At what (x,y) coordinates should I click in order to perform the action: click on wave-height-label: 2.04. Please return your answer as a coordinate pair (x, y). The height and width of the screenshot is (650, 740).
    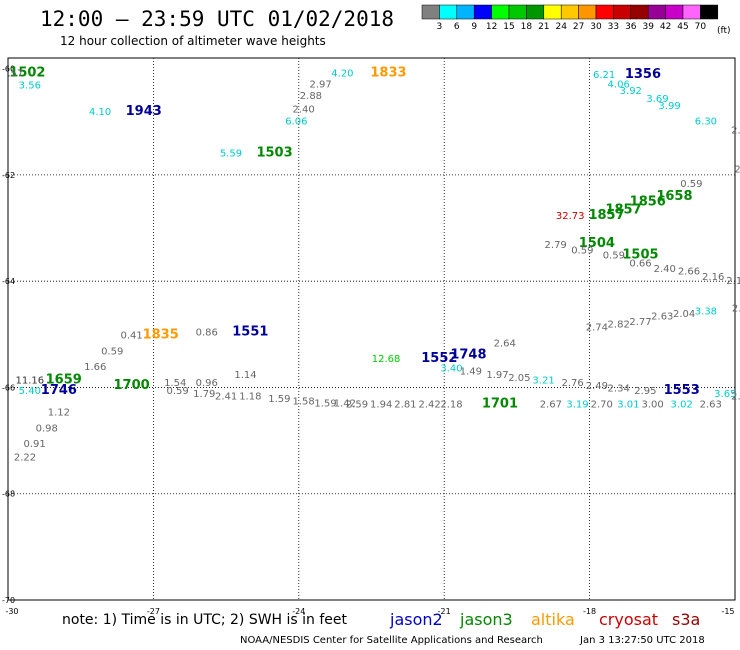
    Looking at the image, I should click on (684, 314).